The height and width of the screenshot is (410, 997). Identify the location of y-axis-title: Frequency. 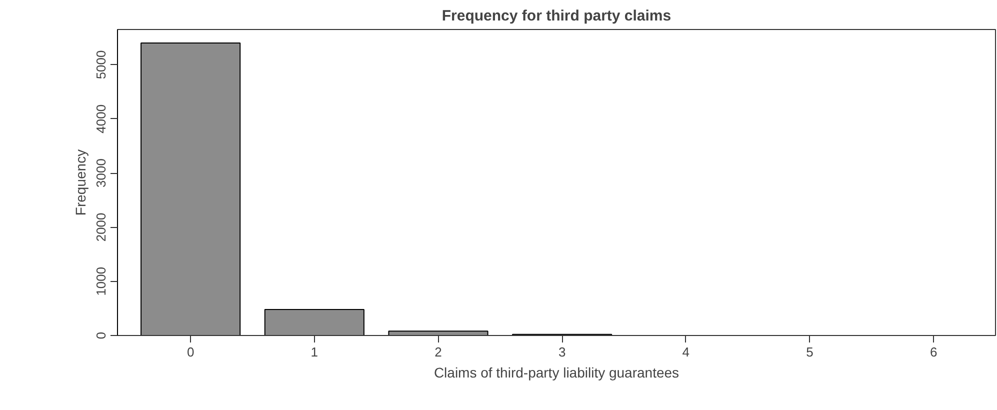
(80, 182).